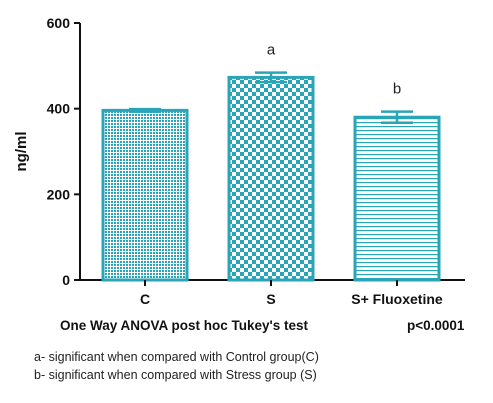 The height and width of the screenshot is (403, 493). Describe the element at coordinates (145, 299) in the screenshot. I see `x-tick-label: C` at that location.